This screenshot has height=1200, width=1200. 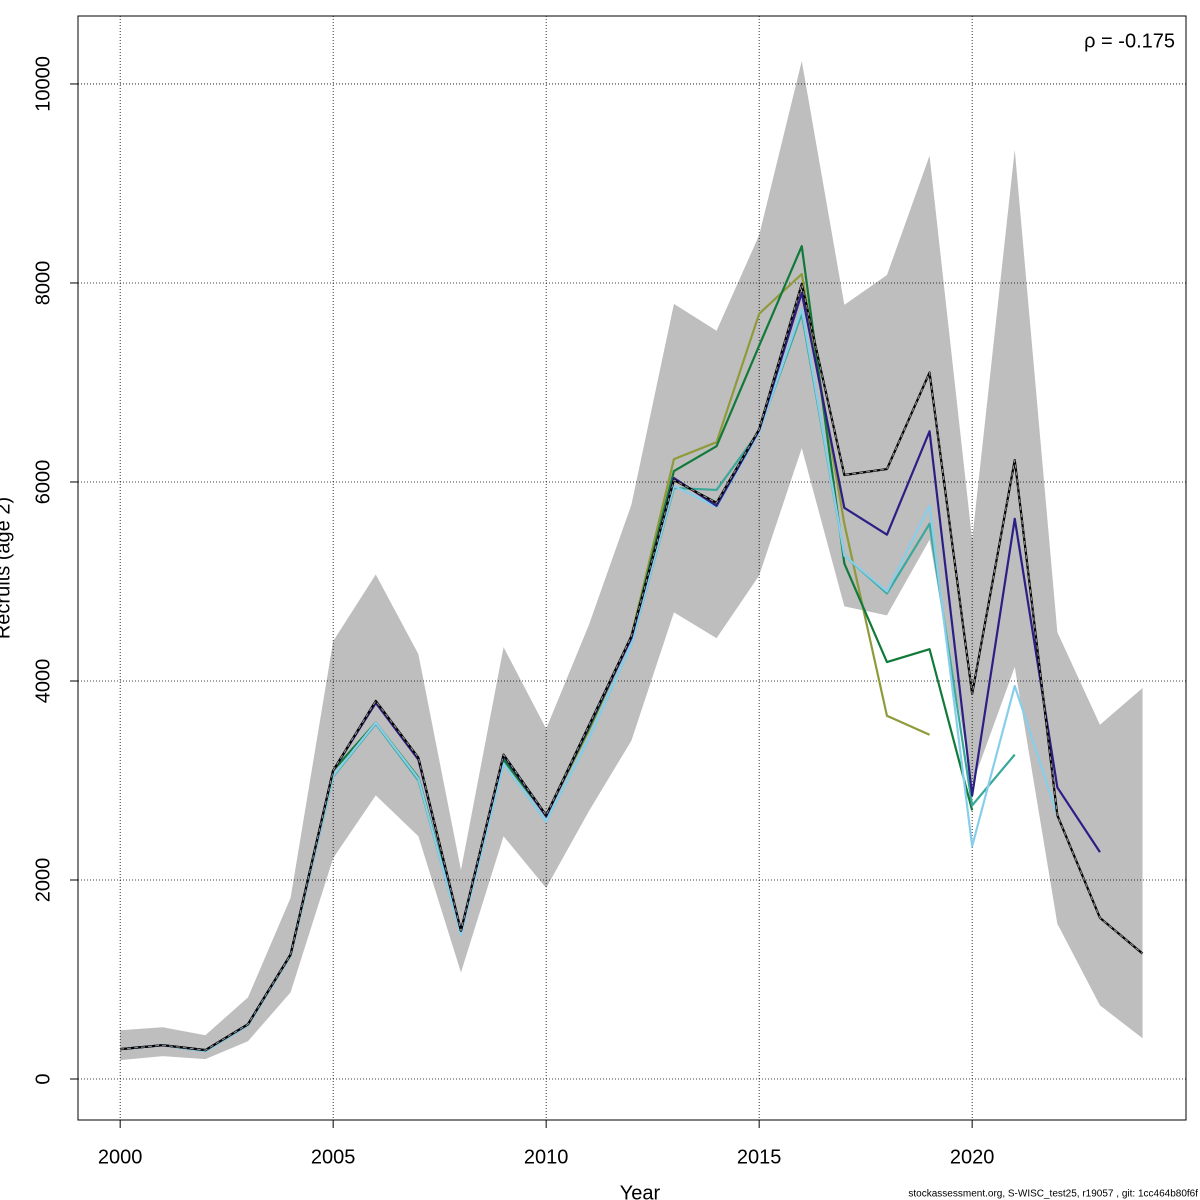 What do you see at coordinates (333, 1157) in the screenshot?
I see `x-tick-label: 2005` at bounding box center [333, 1157].